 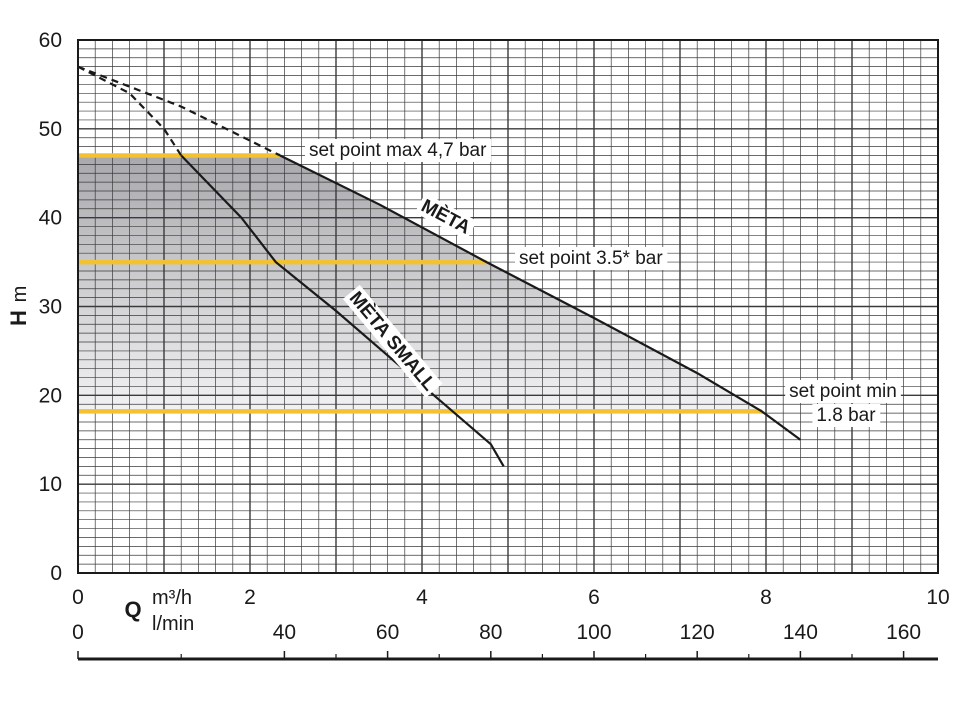 I want to click on set-point-max-label-bg, so click(x=398, y=150).